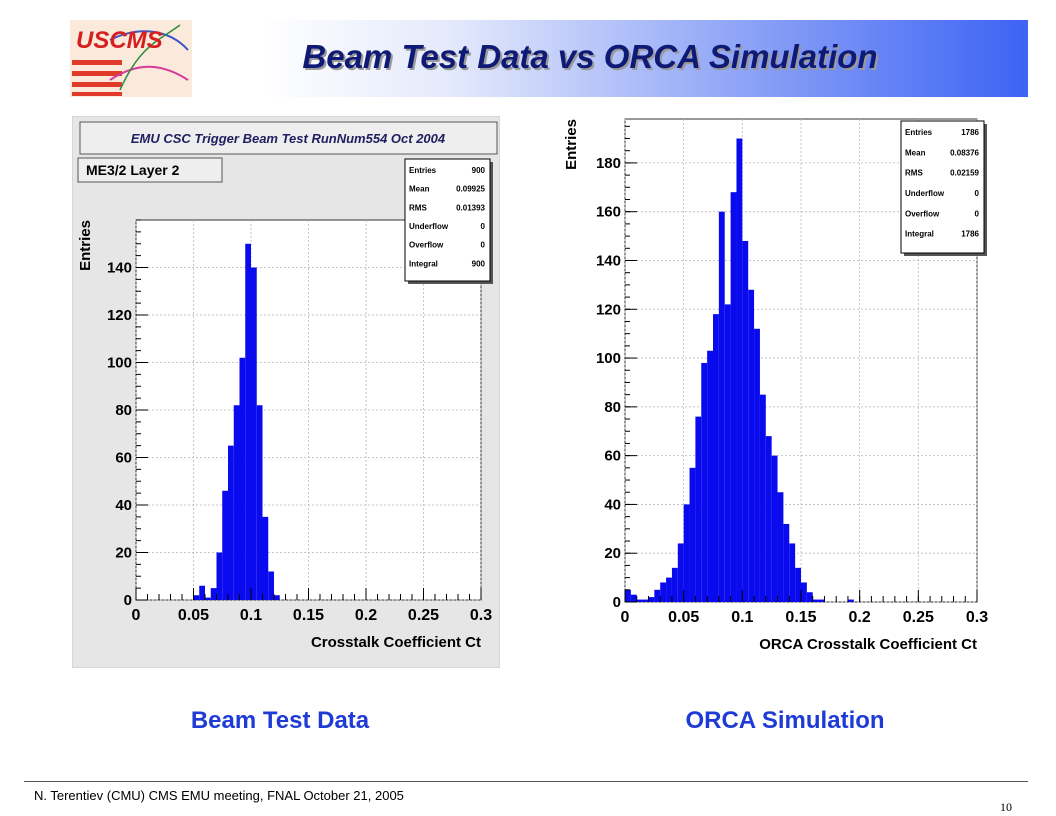 The width and height of the screenshot is (1056, 816). I want to click on logo-text: USCMS, so click(119, 40).